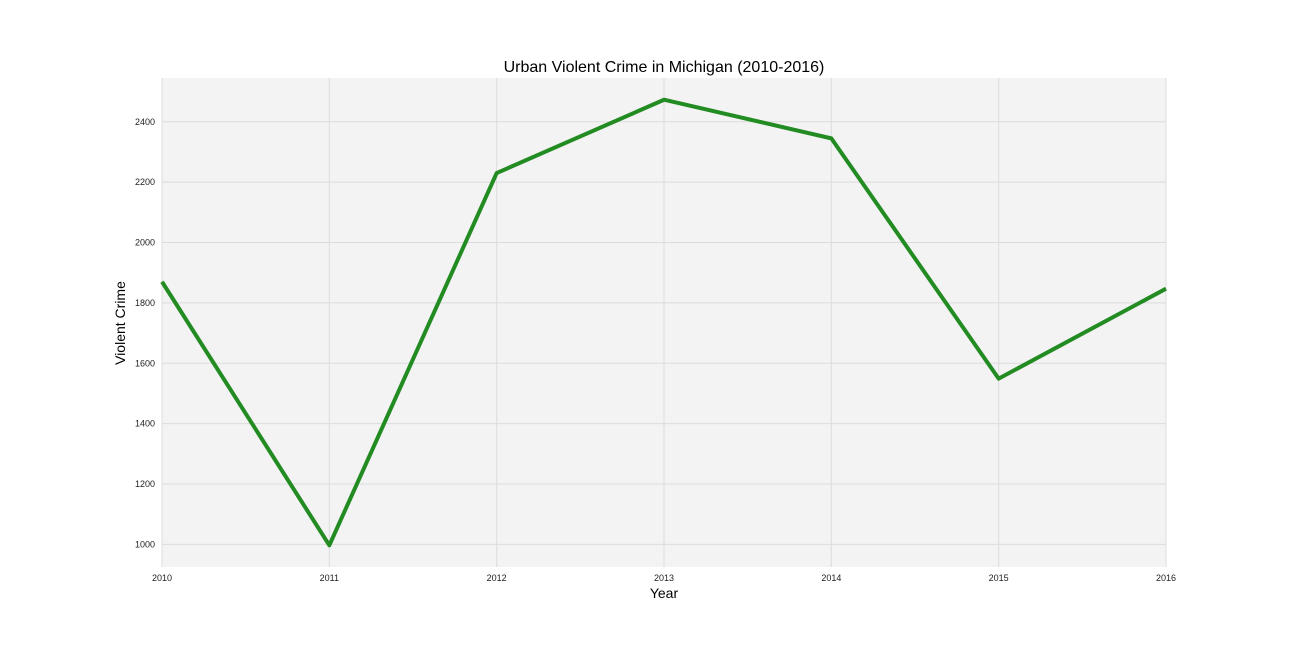 The width and height of the screenshot is (1296, 648). What do you see at coordinates (145, 333) in the screenshot?
I see `y-tick-labels: 1000 1200 1400 1600 1800 2000 2200 2400` at bounding box center [145, 333].